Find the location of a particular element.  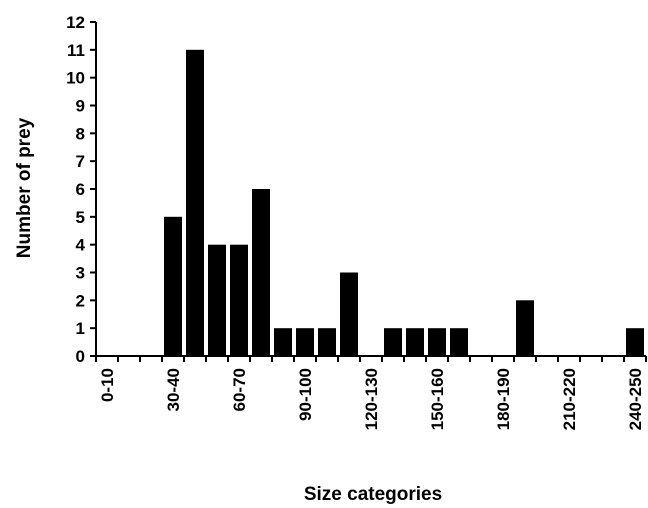

y-tick-label: 6 is located at coordinates (80, 189).